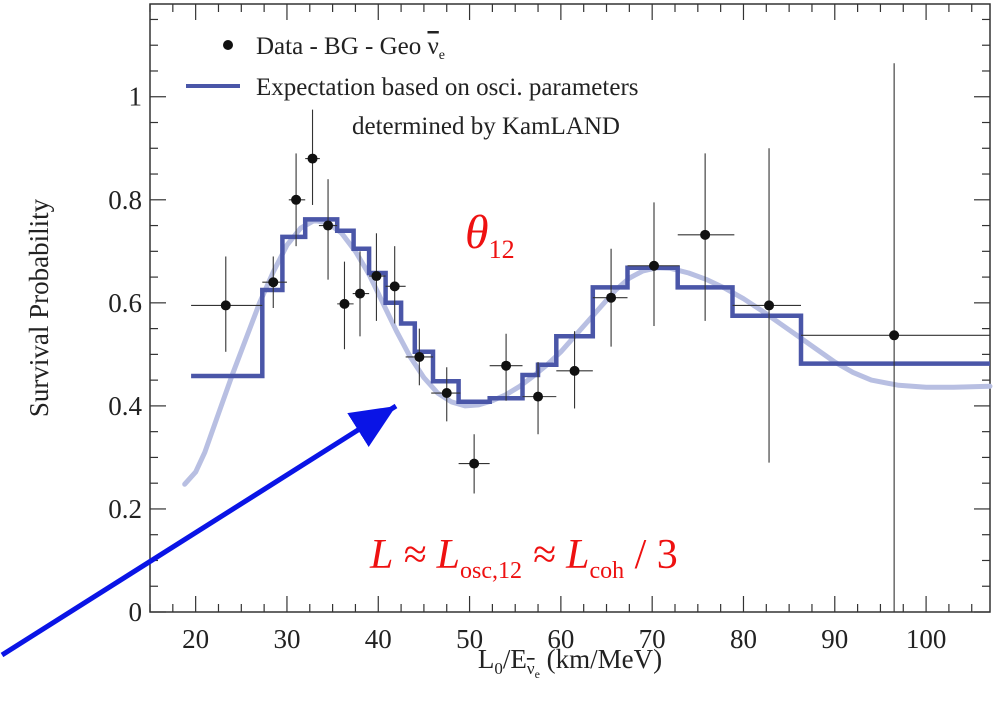  Describe the element at coordinates (834, 639) in the screenshot. I see `x-tick-label: 90` at that location.